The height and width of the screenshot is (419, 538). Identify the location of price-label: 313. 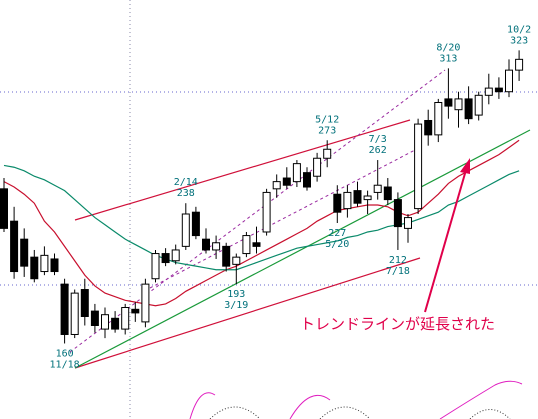
(448, 58).